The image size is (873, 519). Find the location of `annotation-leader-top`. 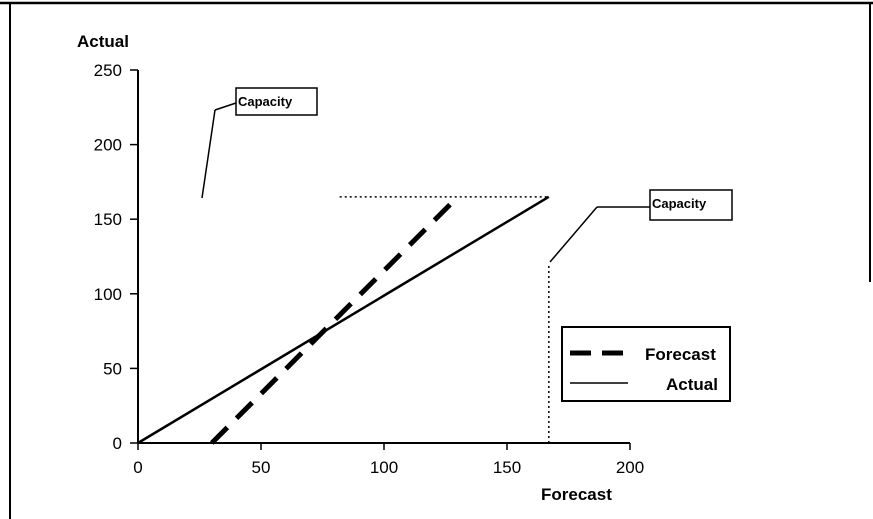

annotation-leader-top is located at coordinates (208, 154).